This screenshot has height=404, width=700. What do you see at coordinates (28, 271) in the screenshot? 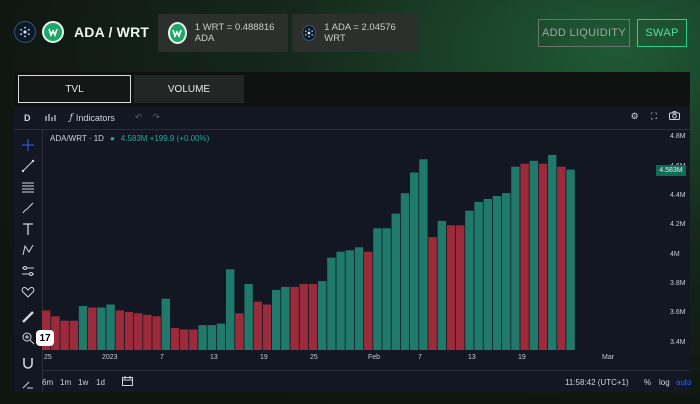
I see `measure-settings-icon` at bounding box center [28, 271].